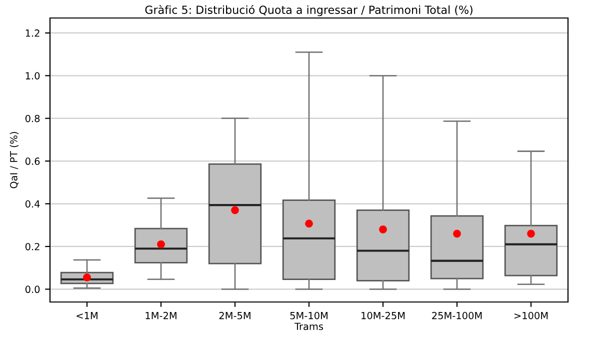 Image resolution: width=600 pixels, height=347 pixels. What do you see at coordinates (531, 316) in the screenshot?
I see `x-tick-label: >100M` at bounding box center [531, 316].